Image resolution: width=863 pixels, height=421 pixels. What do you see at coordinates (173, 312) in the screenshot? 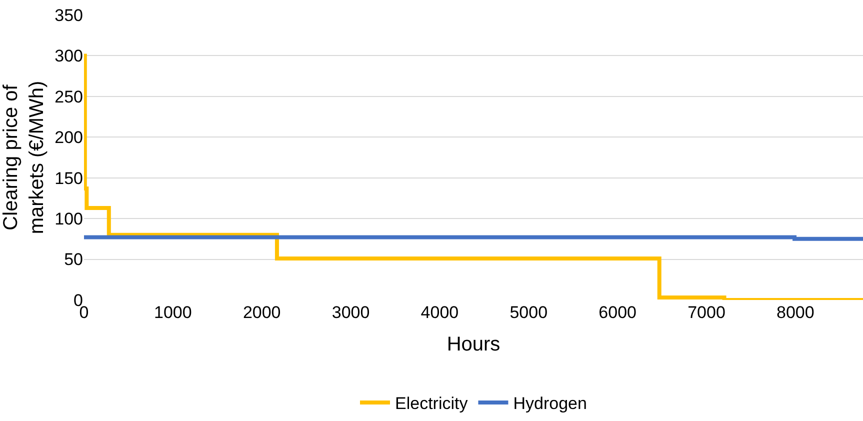
I see `x-tick-label: 1000` at bounding box center [173, 312].